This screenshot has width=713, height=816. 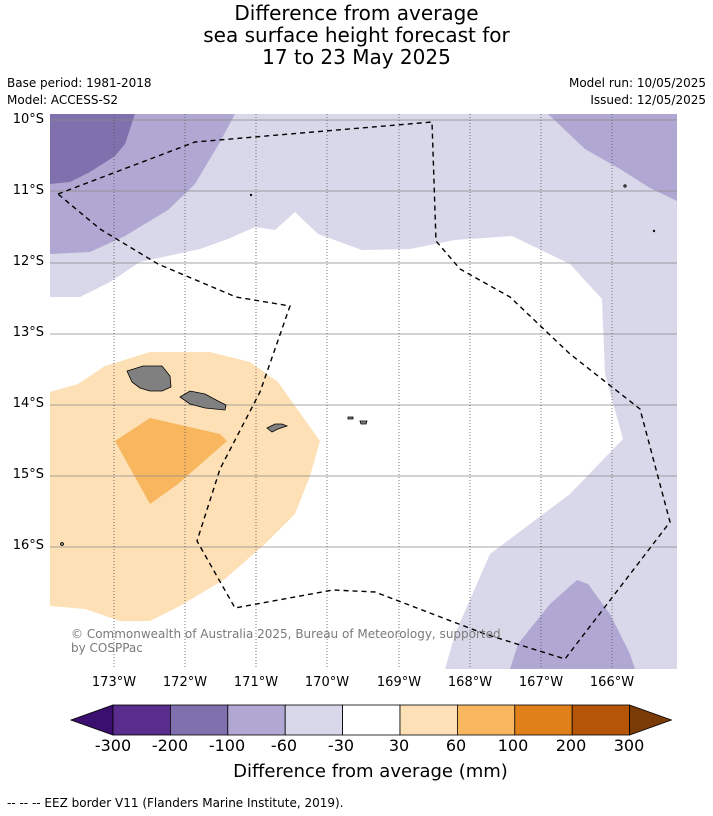 I want to click on colorbar-tick-minus30: -30, so click(x=341, y=745).